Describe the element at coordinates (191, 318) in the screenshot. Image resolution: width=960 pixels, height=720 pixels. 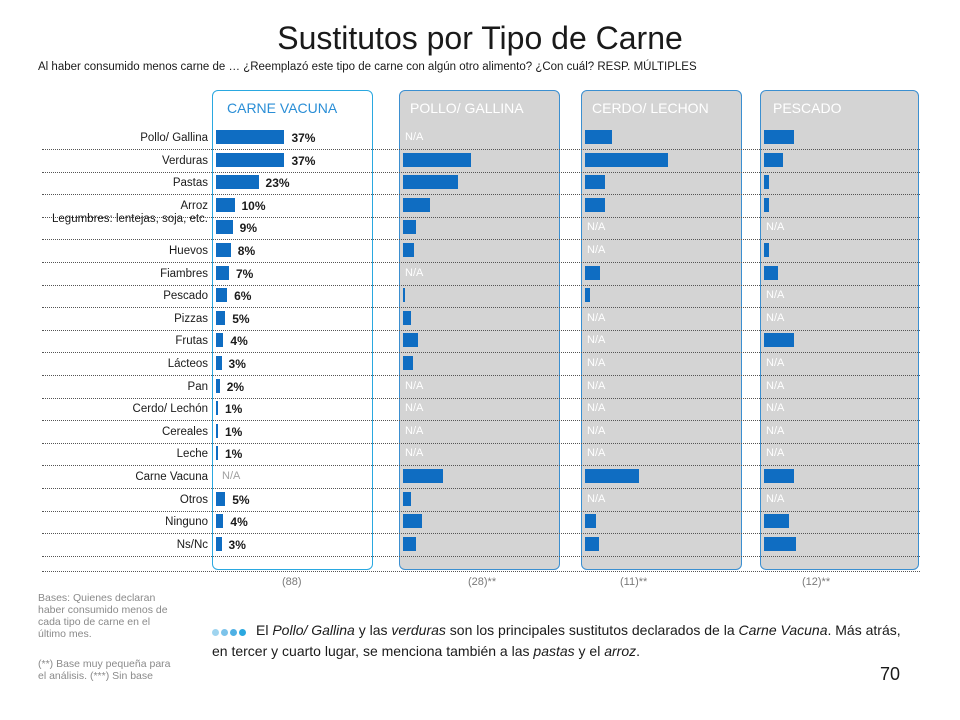
I see `category-label: Pizzas` at that location.